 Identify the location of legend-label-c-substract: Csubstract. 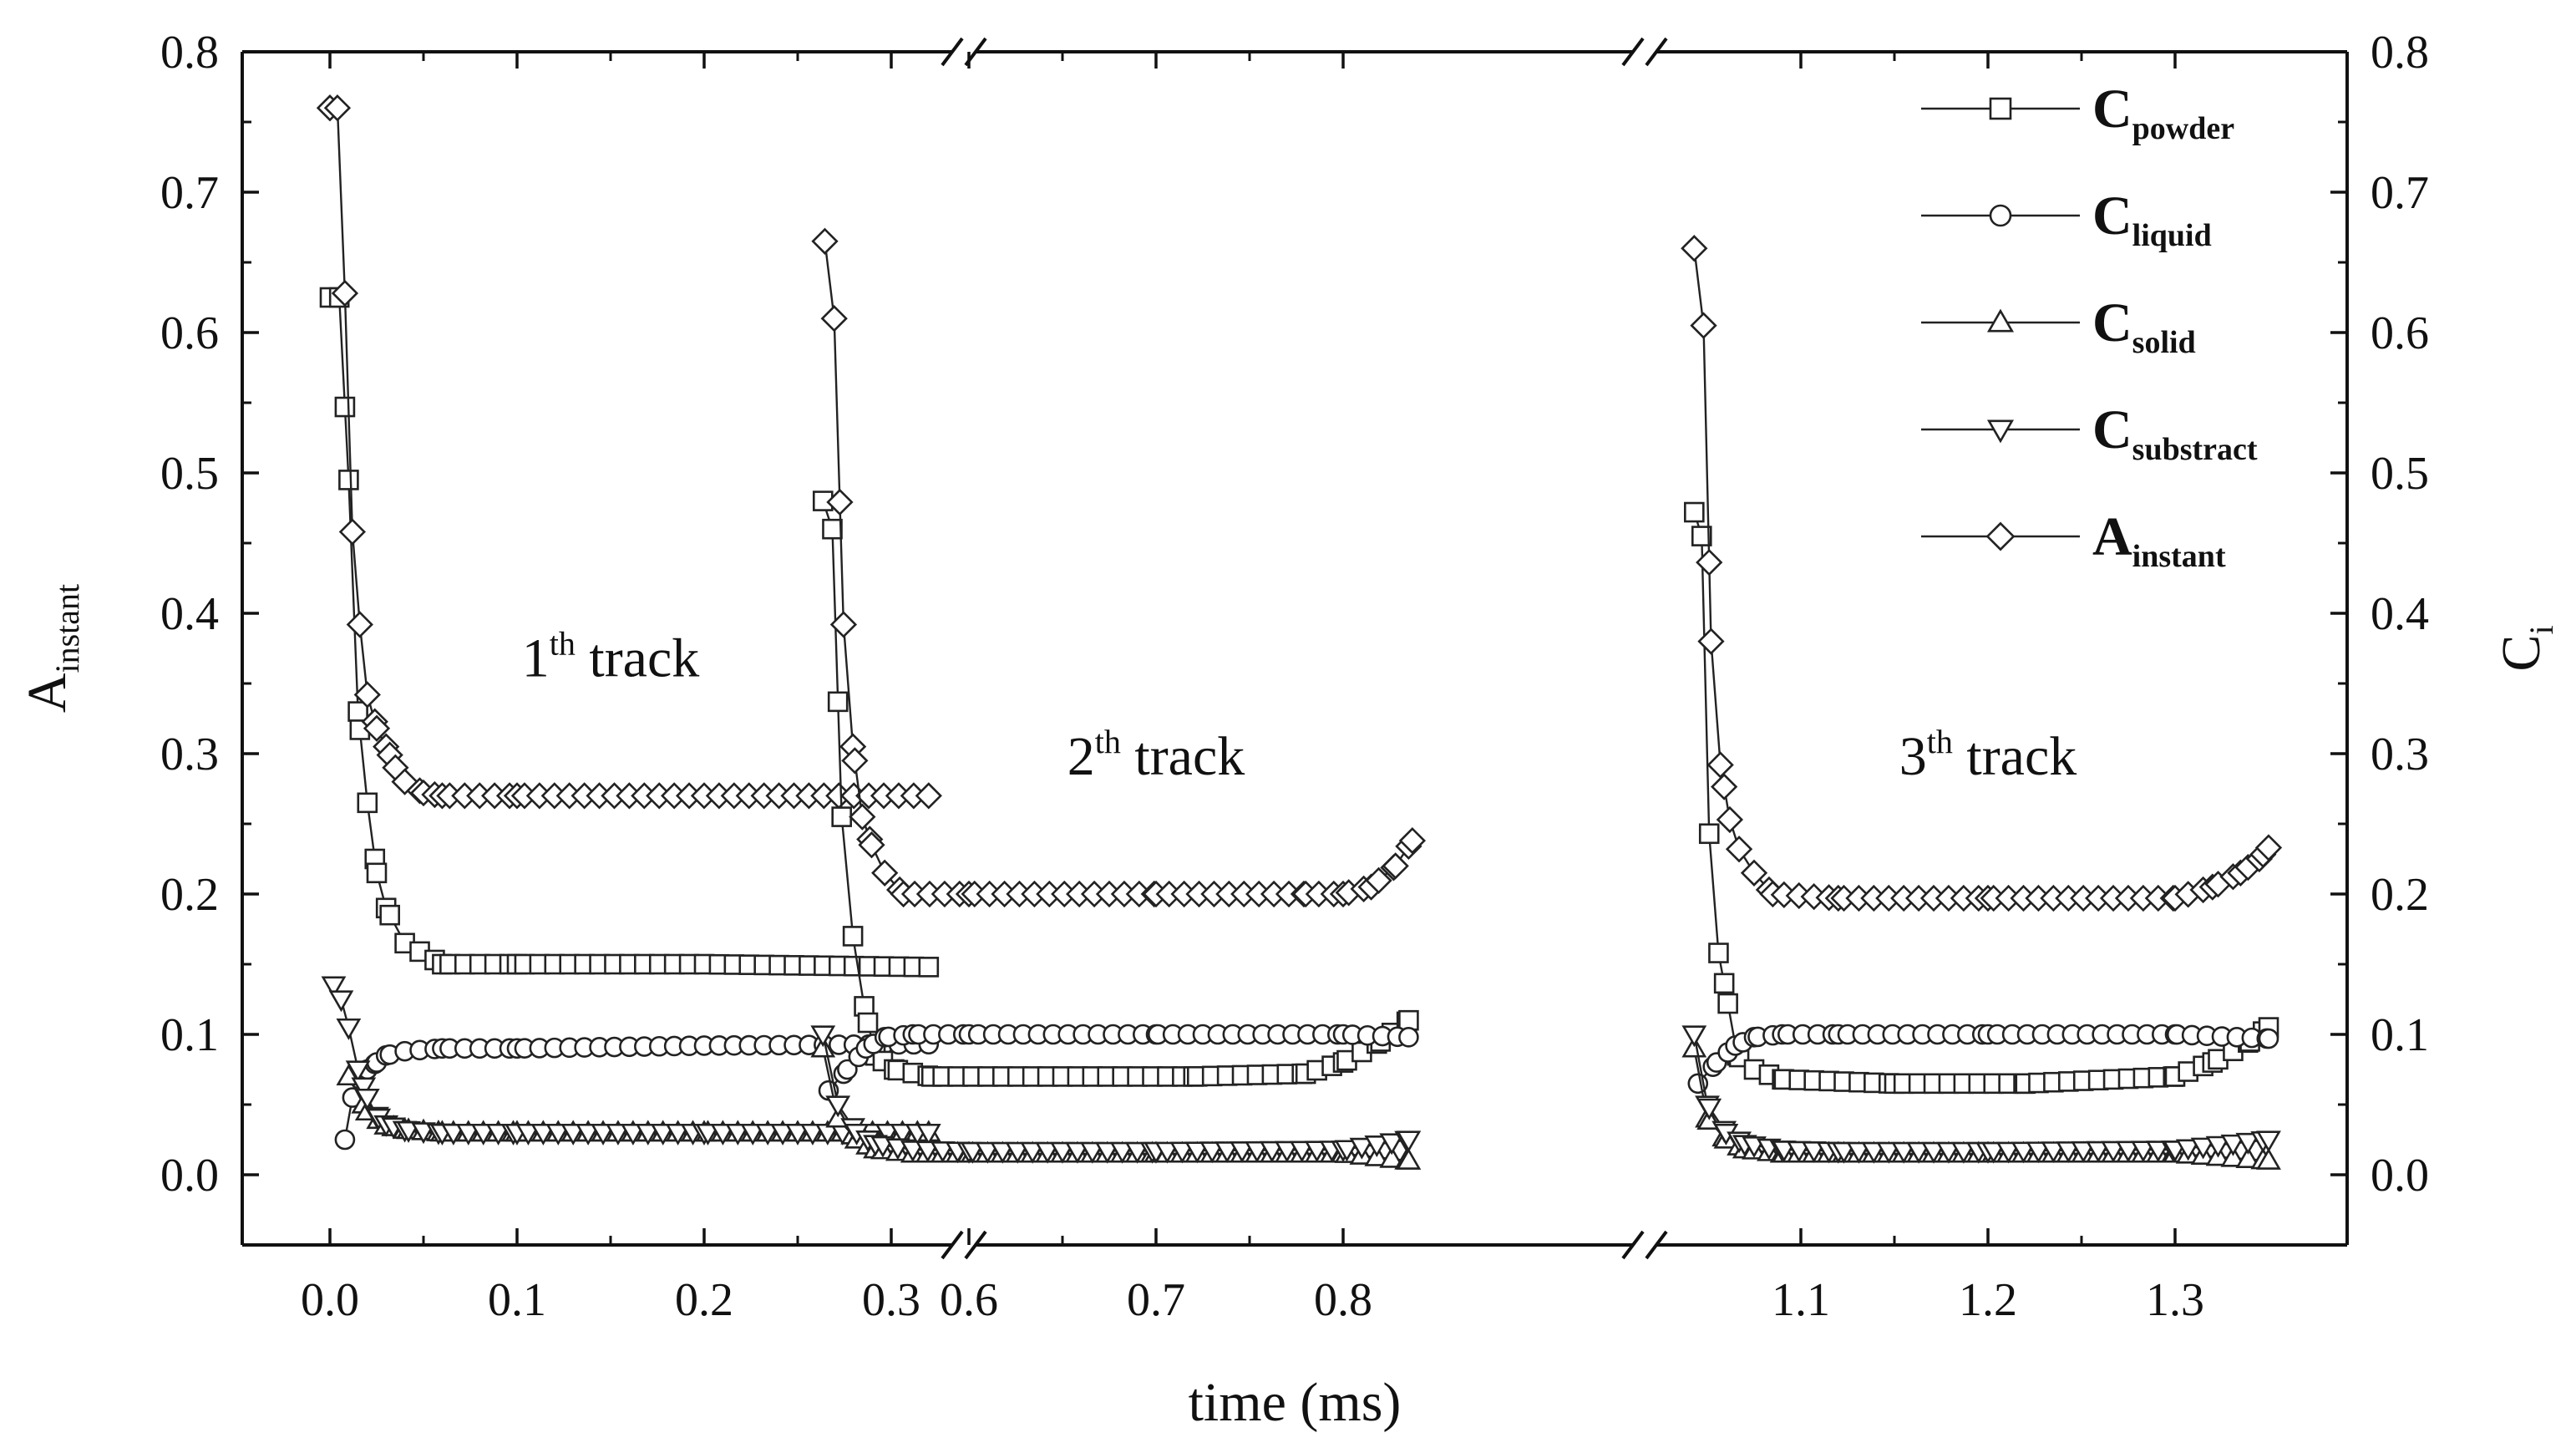
(2175, 433).